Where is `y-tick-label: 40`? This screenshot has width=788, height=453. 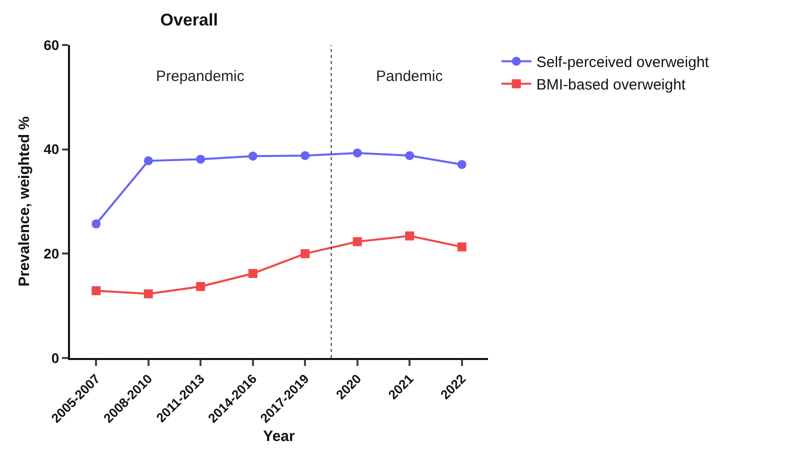 y-tick-label: 40 is located at coordinates (52, 149).